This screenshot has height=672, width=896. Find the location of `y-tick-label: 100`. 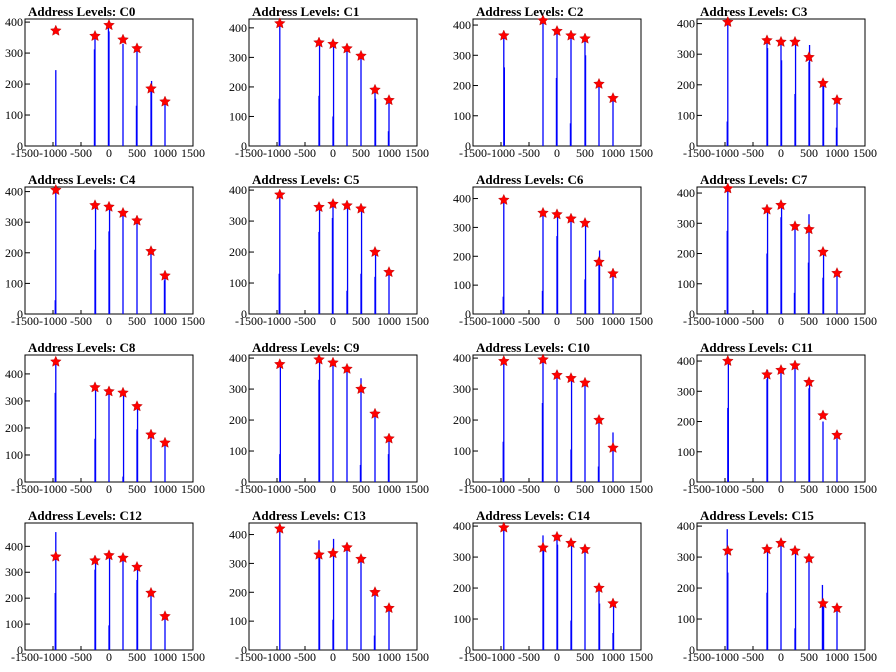

y-tick-label: 100 is located at coordinates (238, 621).